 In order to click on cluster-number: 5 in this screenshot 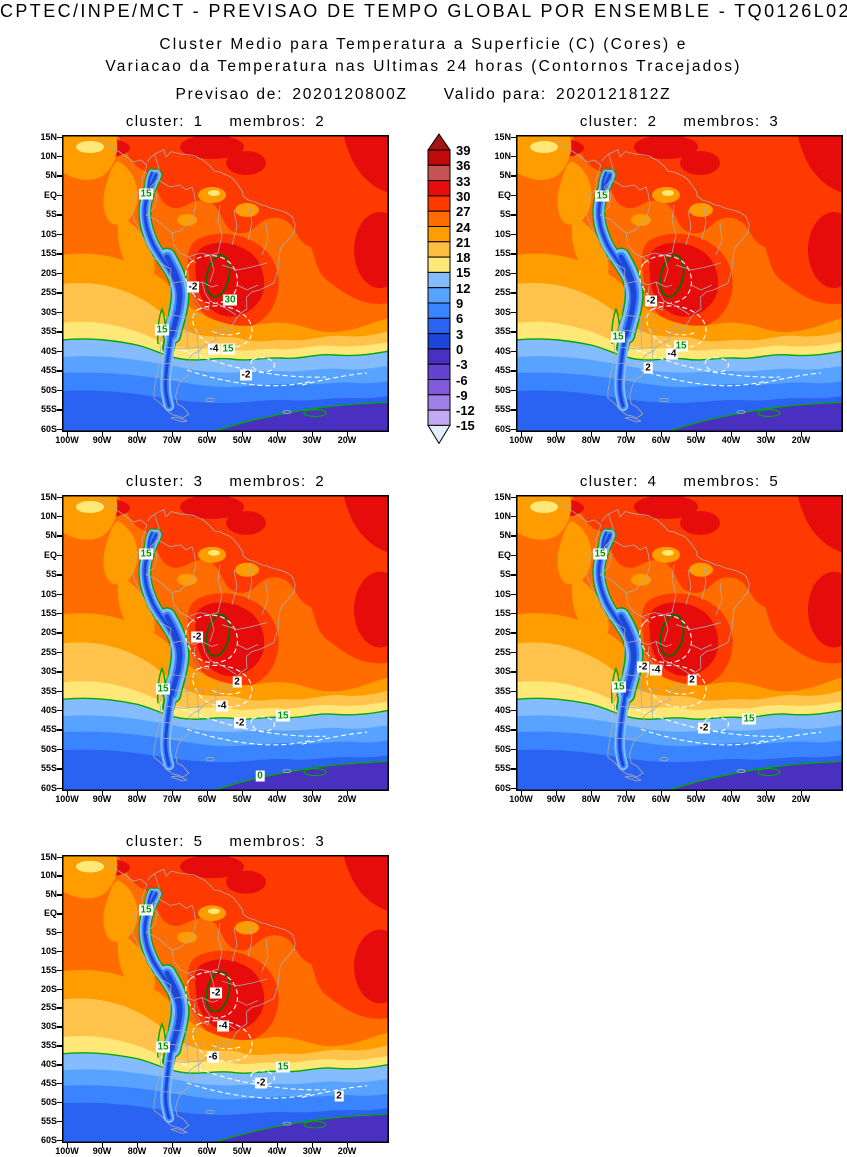, I will do `click(198, 841)`.